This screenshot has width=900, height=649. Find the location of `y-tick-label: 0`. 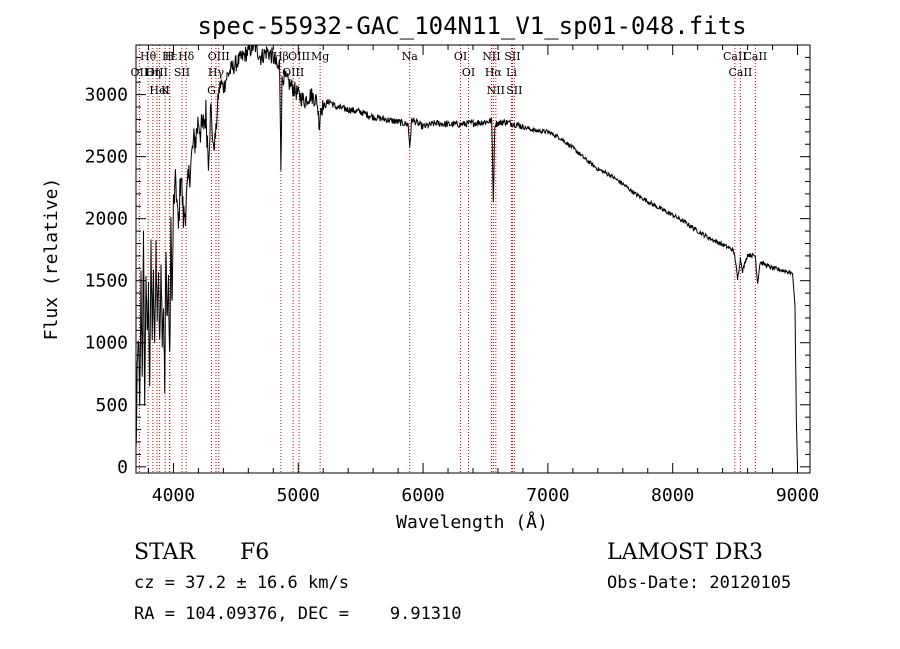

y-tick-label: 0 is located at coordinates (122, 467).